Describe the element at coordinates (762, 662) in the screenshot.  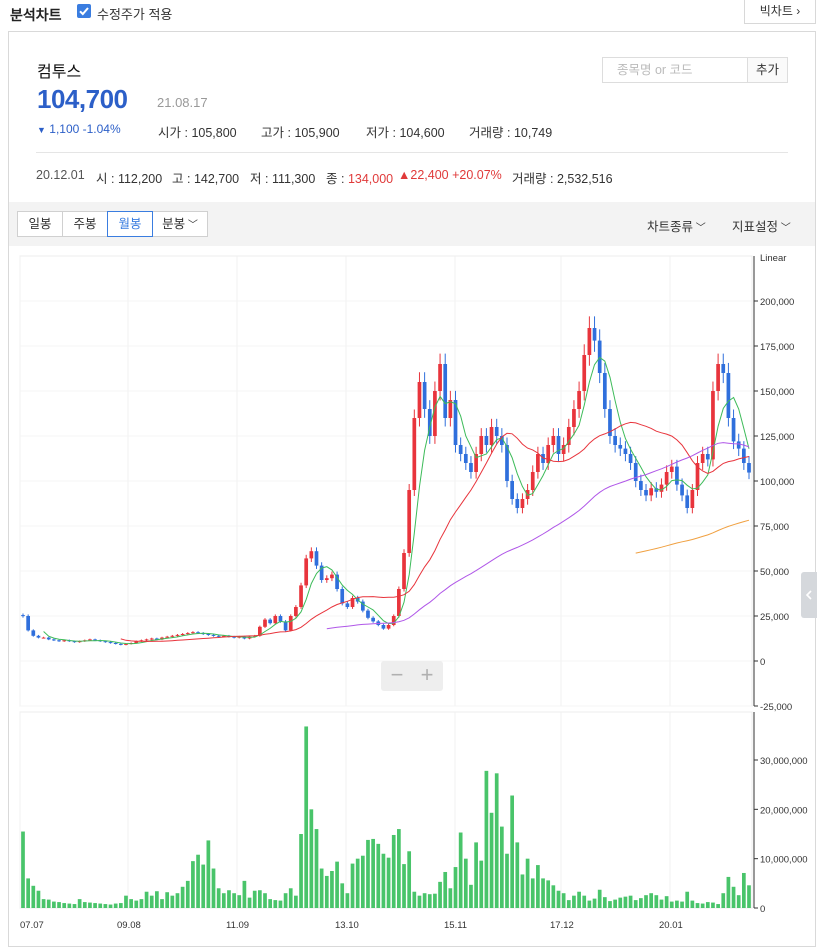
I see `price-tick-label: 0` at that location.